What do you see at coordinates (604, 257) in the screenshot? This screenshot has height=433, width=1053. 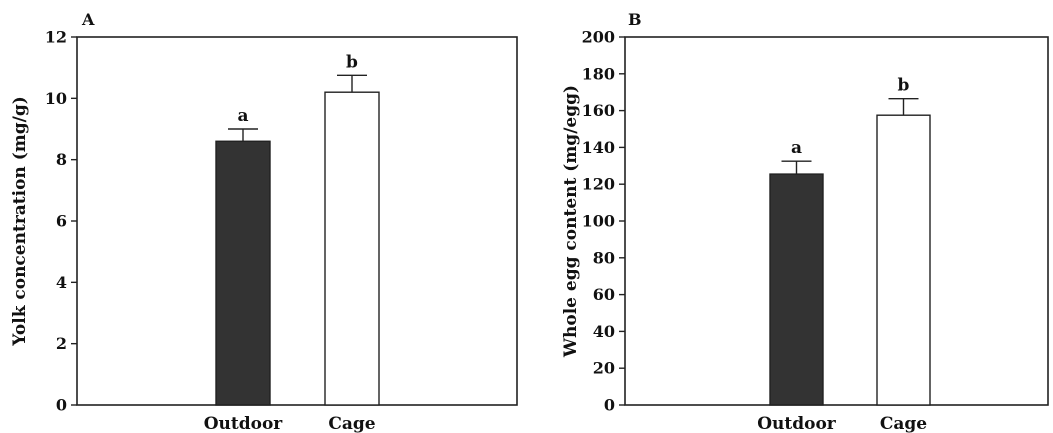 I see `y-tick-label: 80` at bounding box center [604, 257].